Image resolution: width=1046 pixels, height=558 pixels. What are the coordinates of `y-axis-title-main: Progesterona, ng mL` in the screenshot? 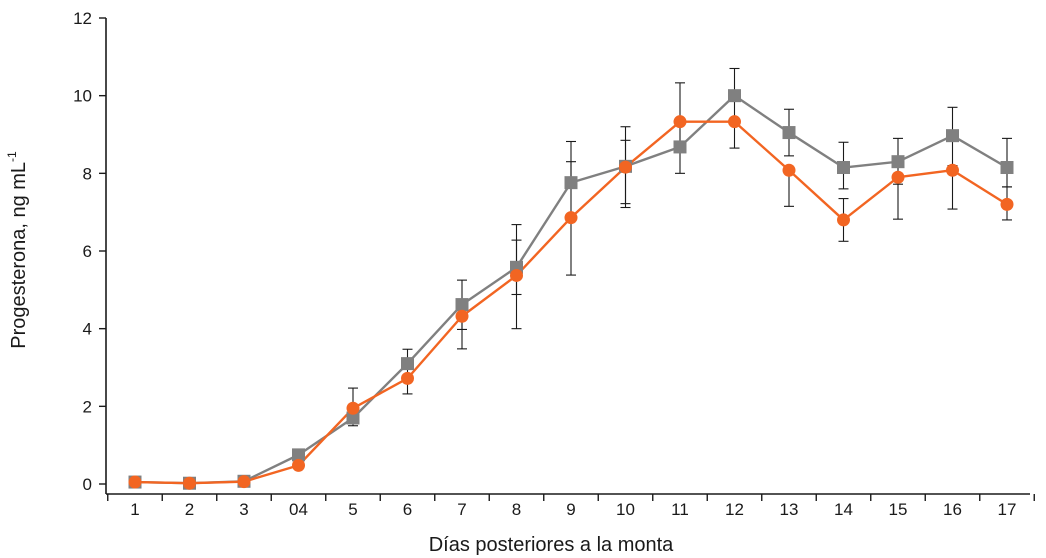 It's located at (19, 255).